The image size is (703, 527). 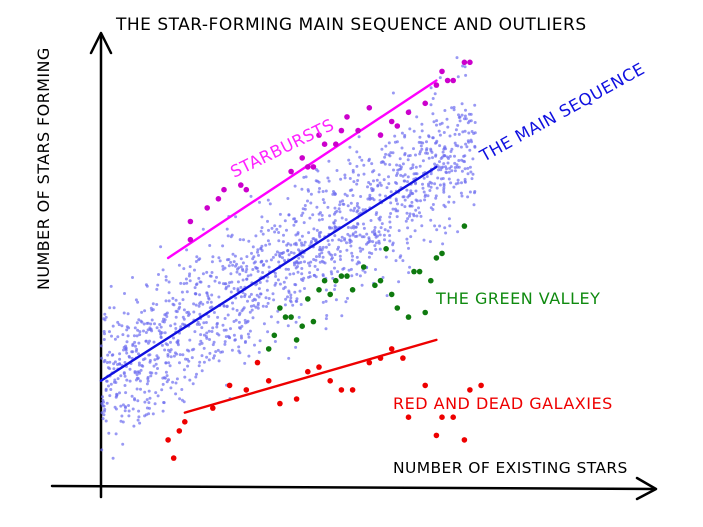 What do you see at coordinates (101, 43) in the screenshot?
I see `y-axis-arrowhead` at bounding box center [101, 43].